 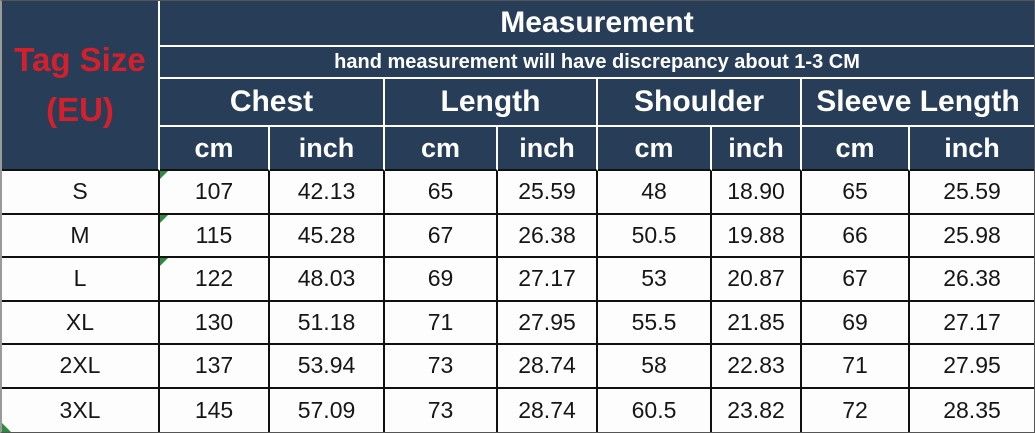 I want to click on cell-chest-inch: 57.09, so click(x=327, y=410).